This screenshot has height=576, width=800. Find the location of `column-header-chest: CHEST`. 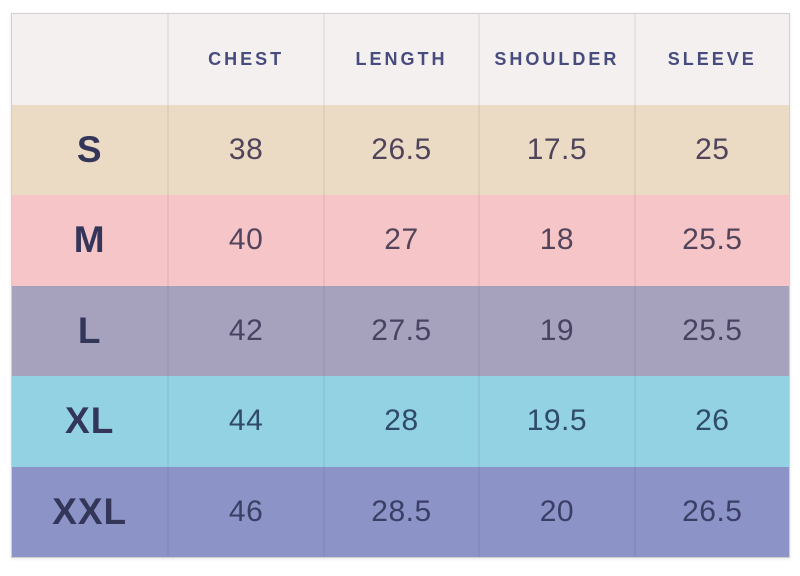

column-header-chest: CHEST is located at coordinates (244, 59).